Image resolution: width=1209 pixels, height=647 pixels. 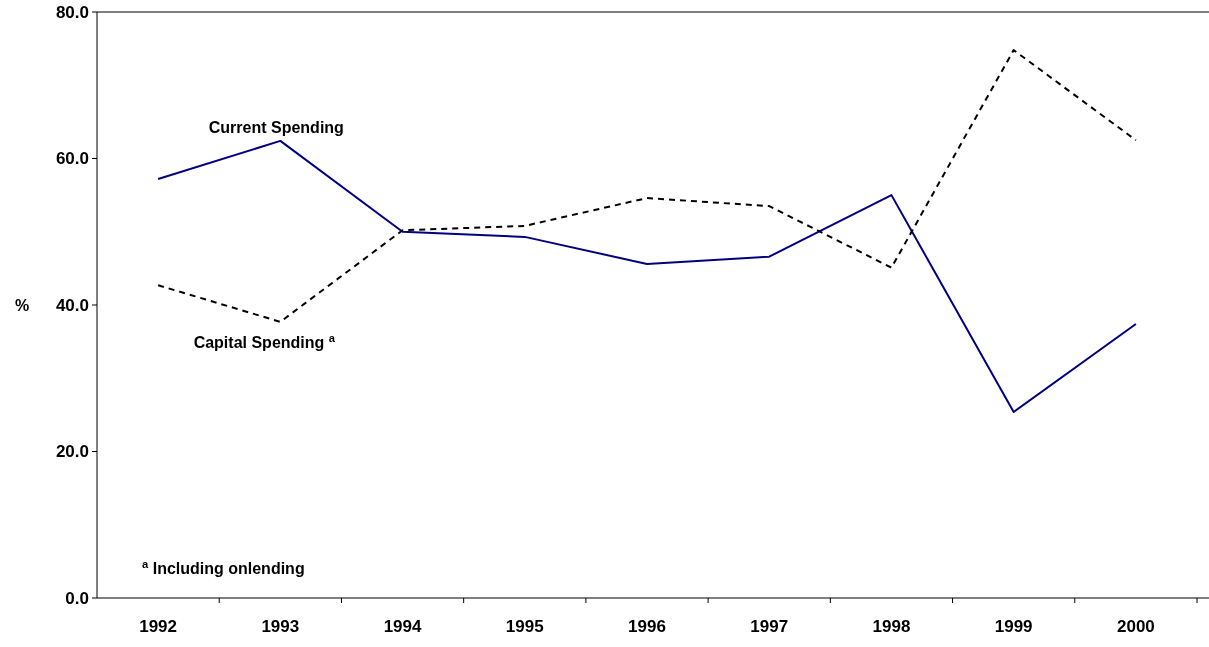 I want to click on x-tick-label: 1995, so click(x=524, y=626).